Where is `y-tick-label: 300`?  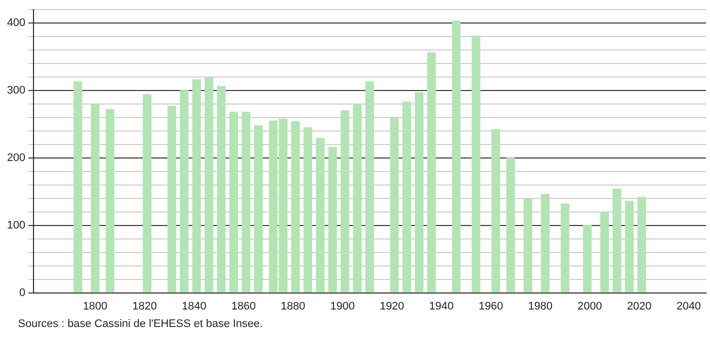
y-tick-label: 300 is located at coordinates (16, 90).